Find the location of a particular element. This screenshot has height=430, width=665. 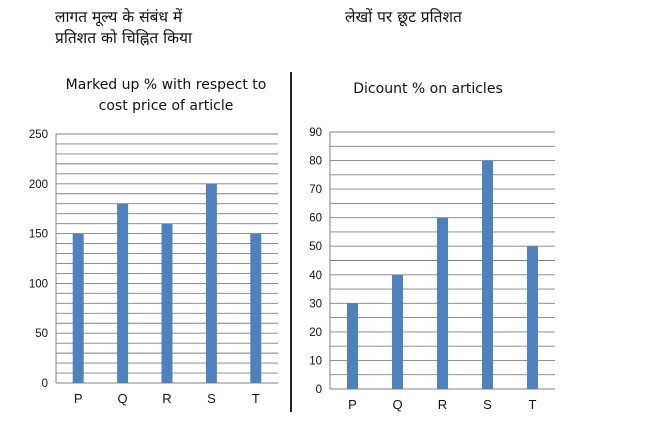

discount-category-label: Q is located at coordinates (397, 404).